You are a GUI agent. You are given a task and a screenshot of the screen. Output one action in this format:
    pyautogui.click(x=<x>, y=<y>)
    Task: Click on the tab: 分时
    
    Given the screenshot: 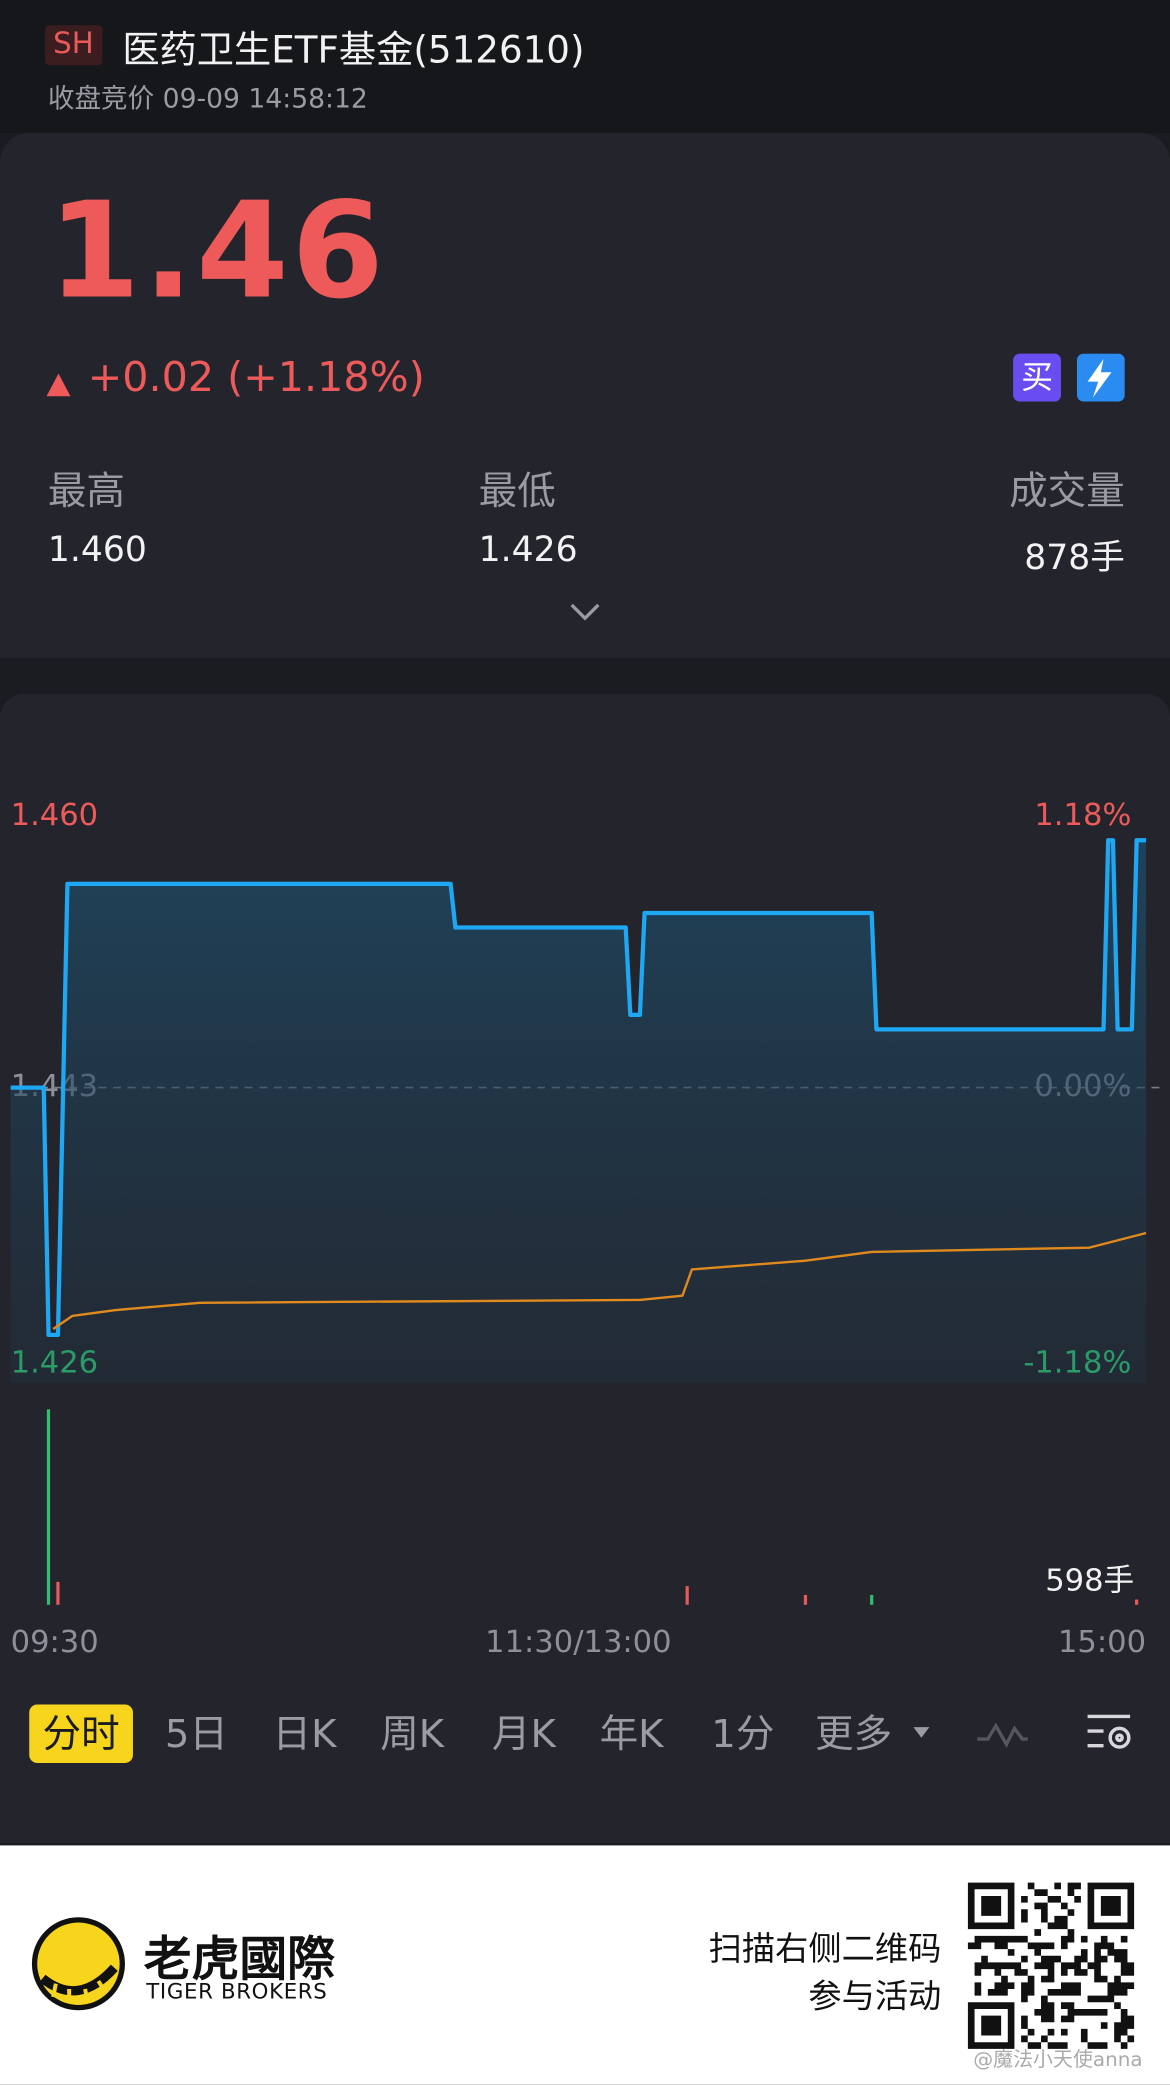 What is the action you would take?
    pyautogui.click(x=81, y=1733)
    